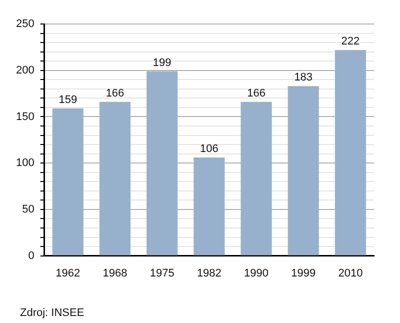  Describe the element at coordinates (68, 273) in the screenshot. I see `x-tick-label: 1962` at that location.